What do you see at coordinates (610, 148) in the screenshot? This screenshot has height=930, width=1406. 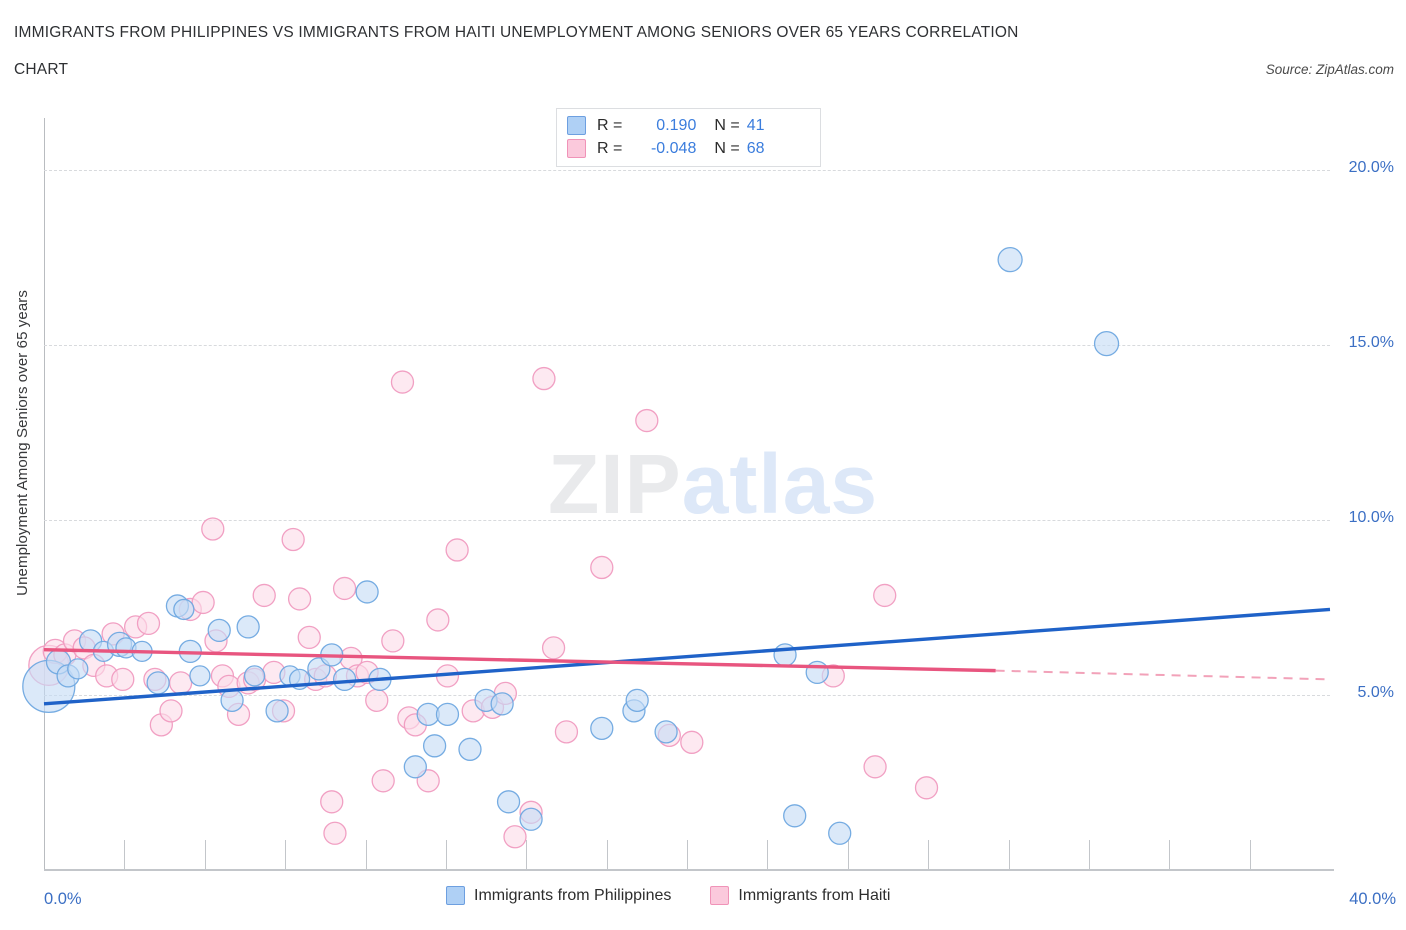 I see `r-label-haiti: R =` at bounding box center [610, 148].